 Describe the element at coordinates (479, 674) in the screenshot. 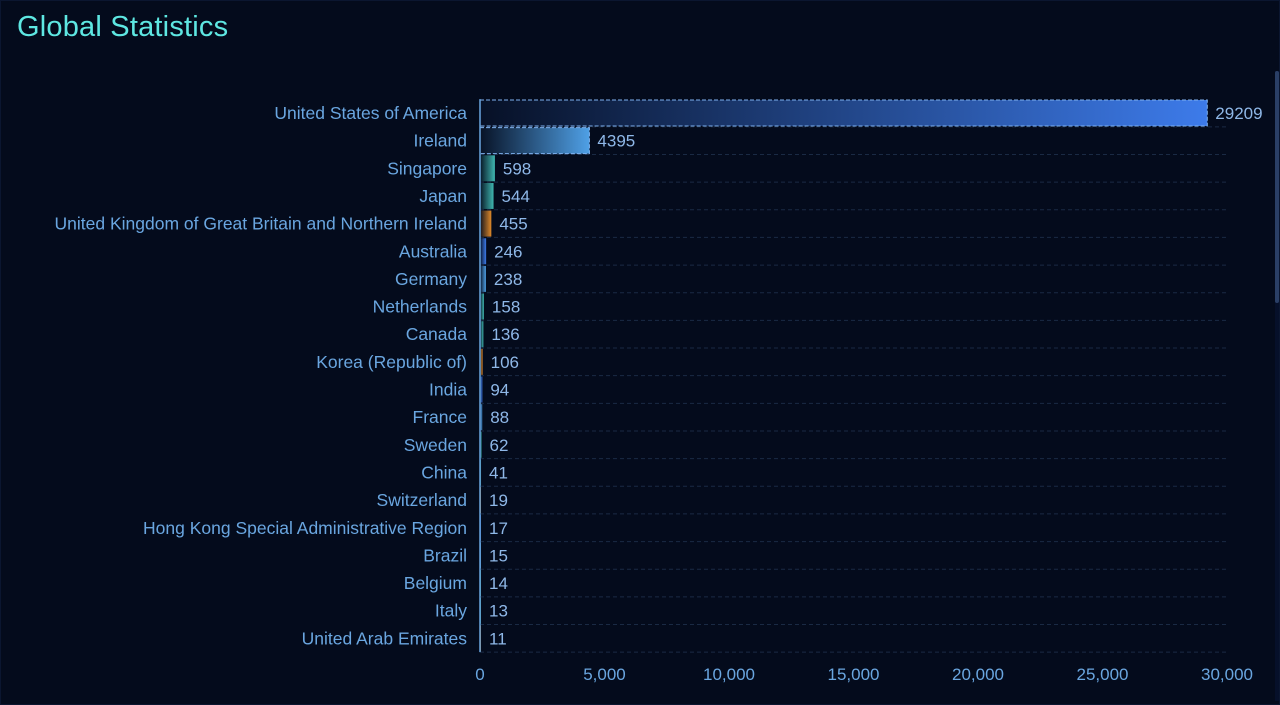

I see `x-tick-label: 0` at that location.